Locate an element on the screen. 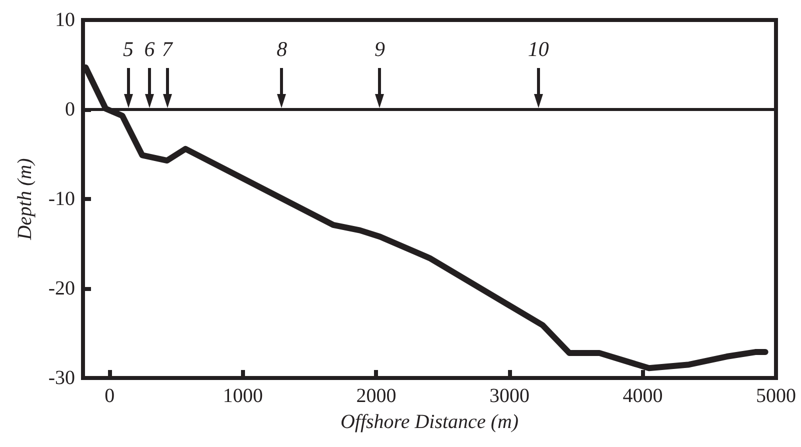  x-tick-label: 2000 is located at coordinates (376, 396).